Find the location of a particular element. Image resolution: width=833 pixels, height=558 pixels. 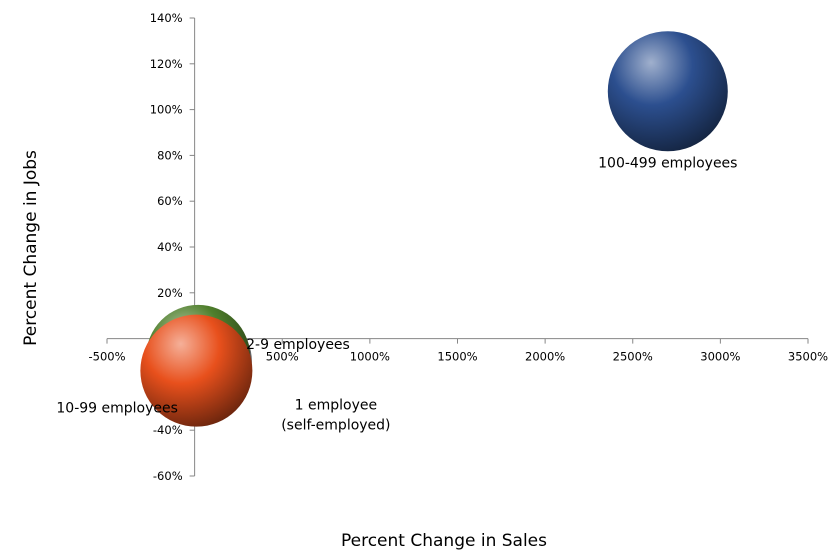

bubble-label: 1 employee (self-employed) is located at coordinates (335, 416).